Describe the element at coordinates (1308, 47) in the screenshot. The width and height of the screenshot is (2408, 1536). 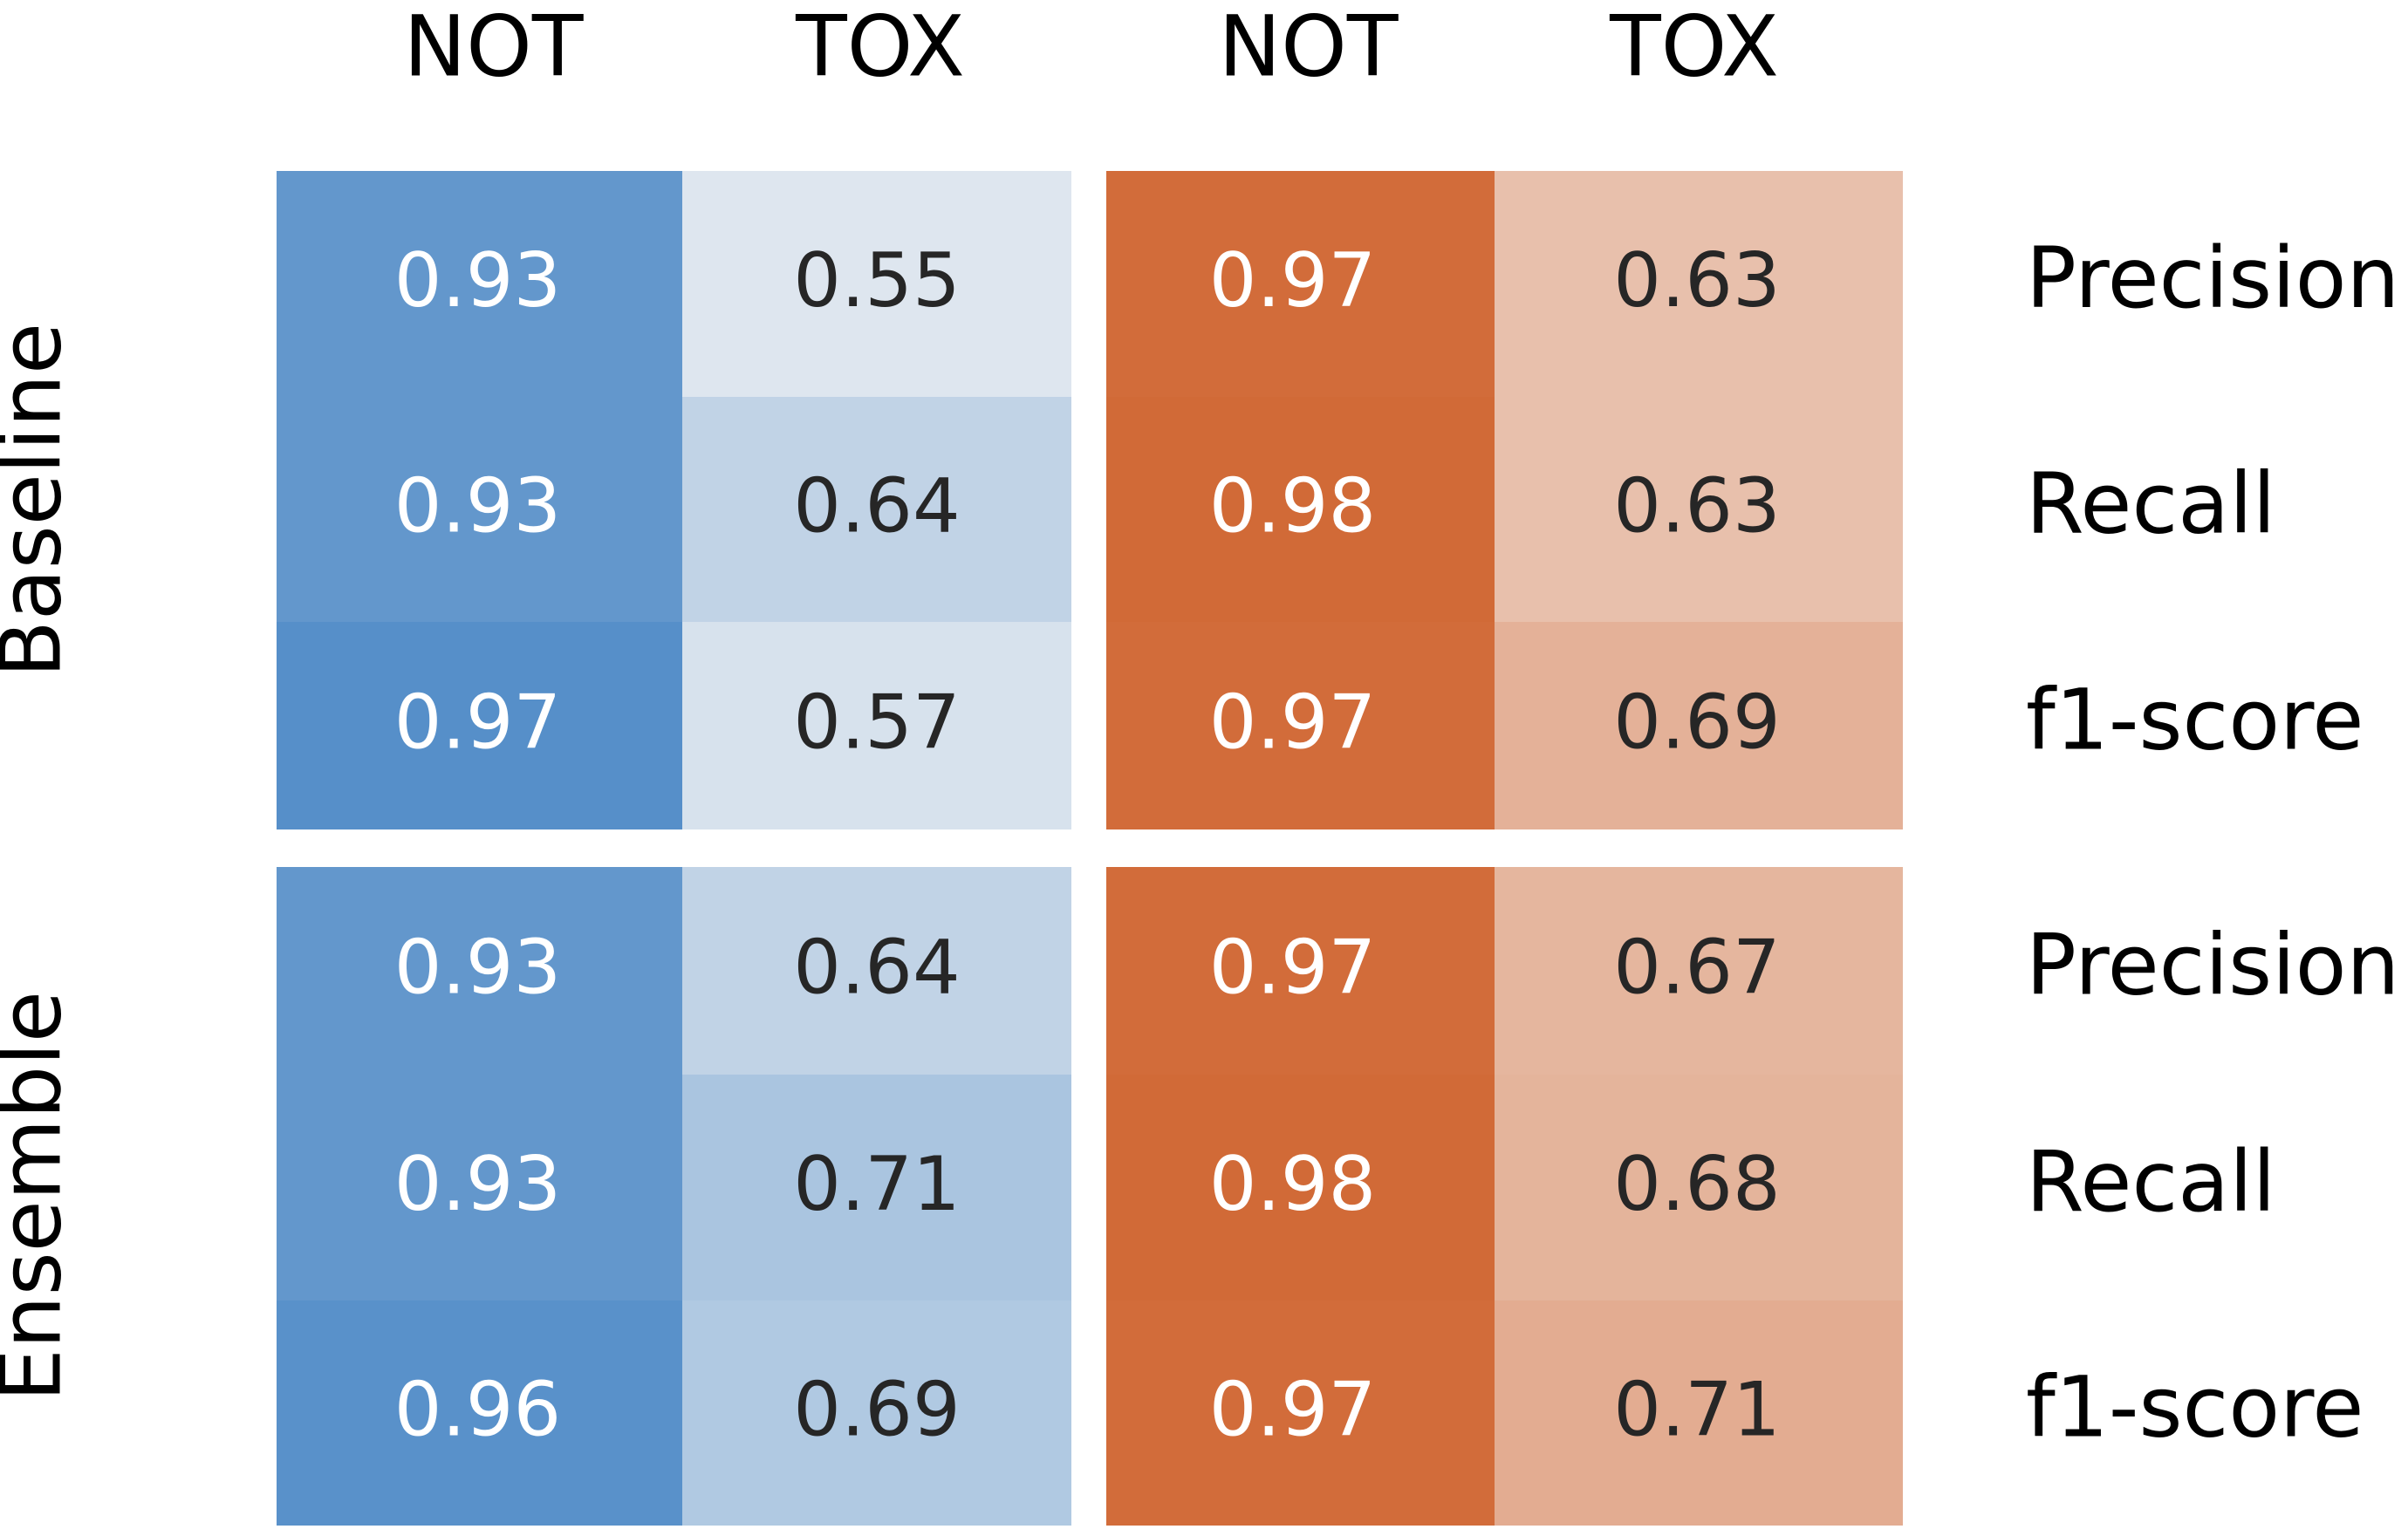
I see `column-label-not-2: NOT` at that location.